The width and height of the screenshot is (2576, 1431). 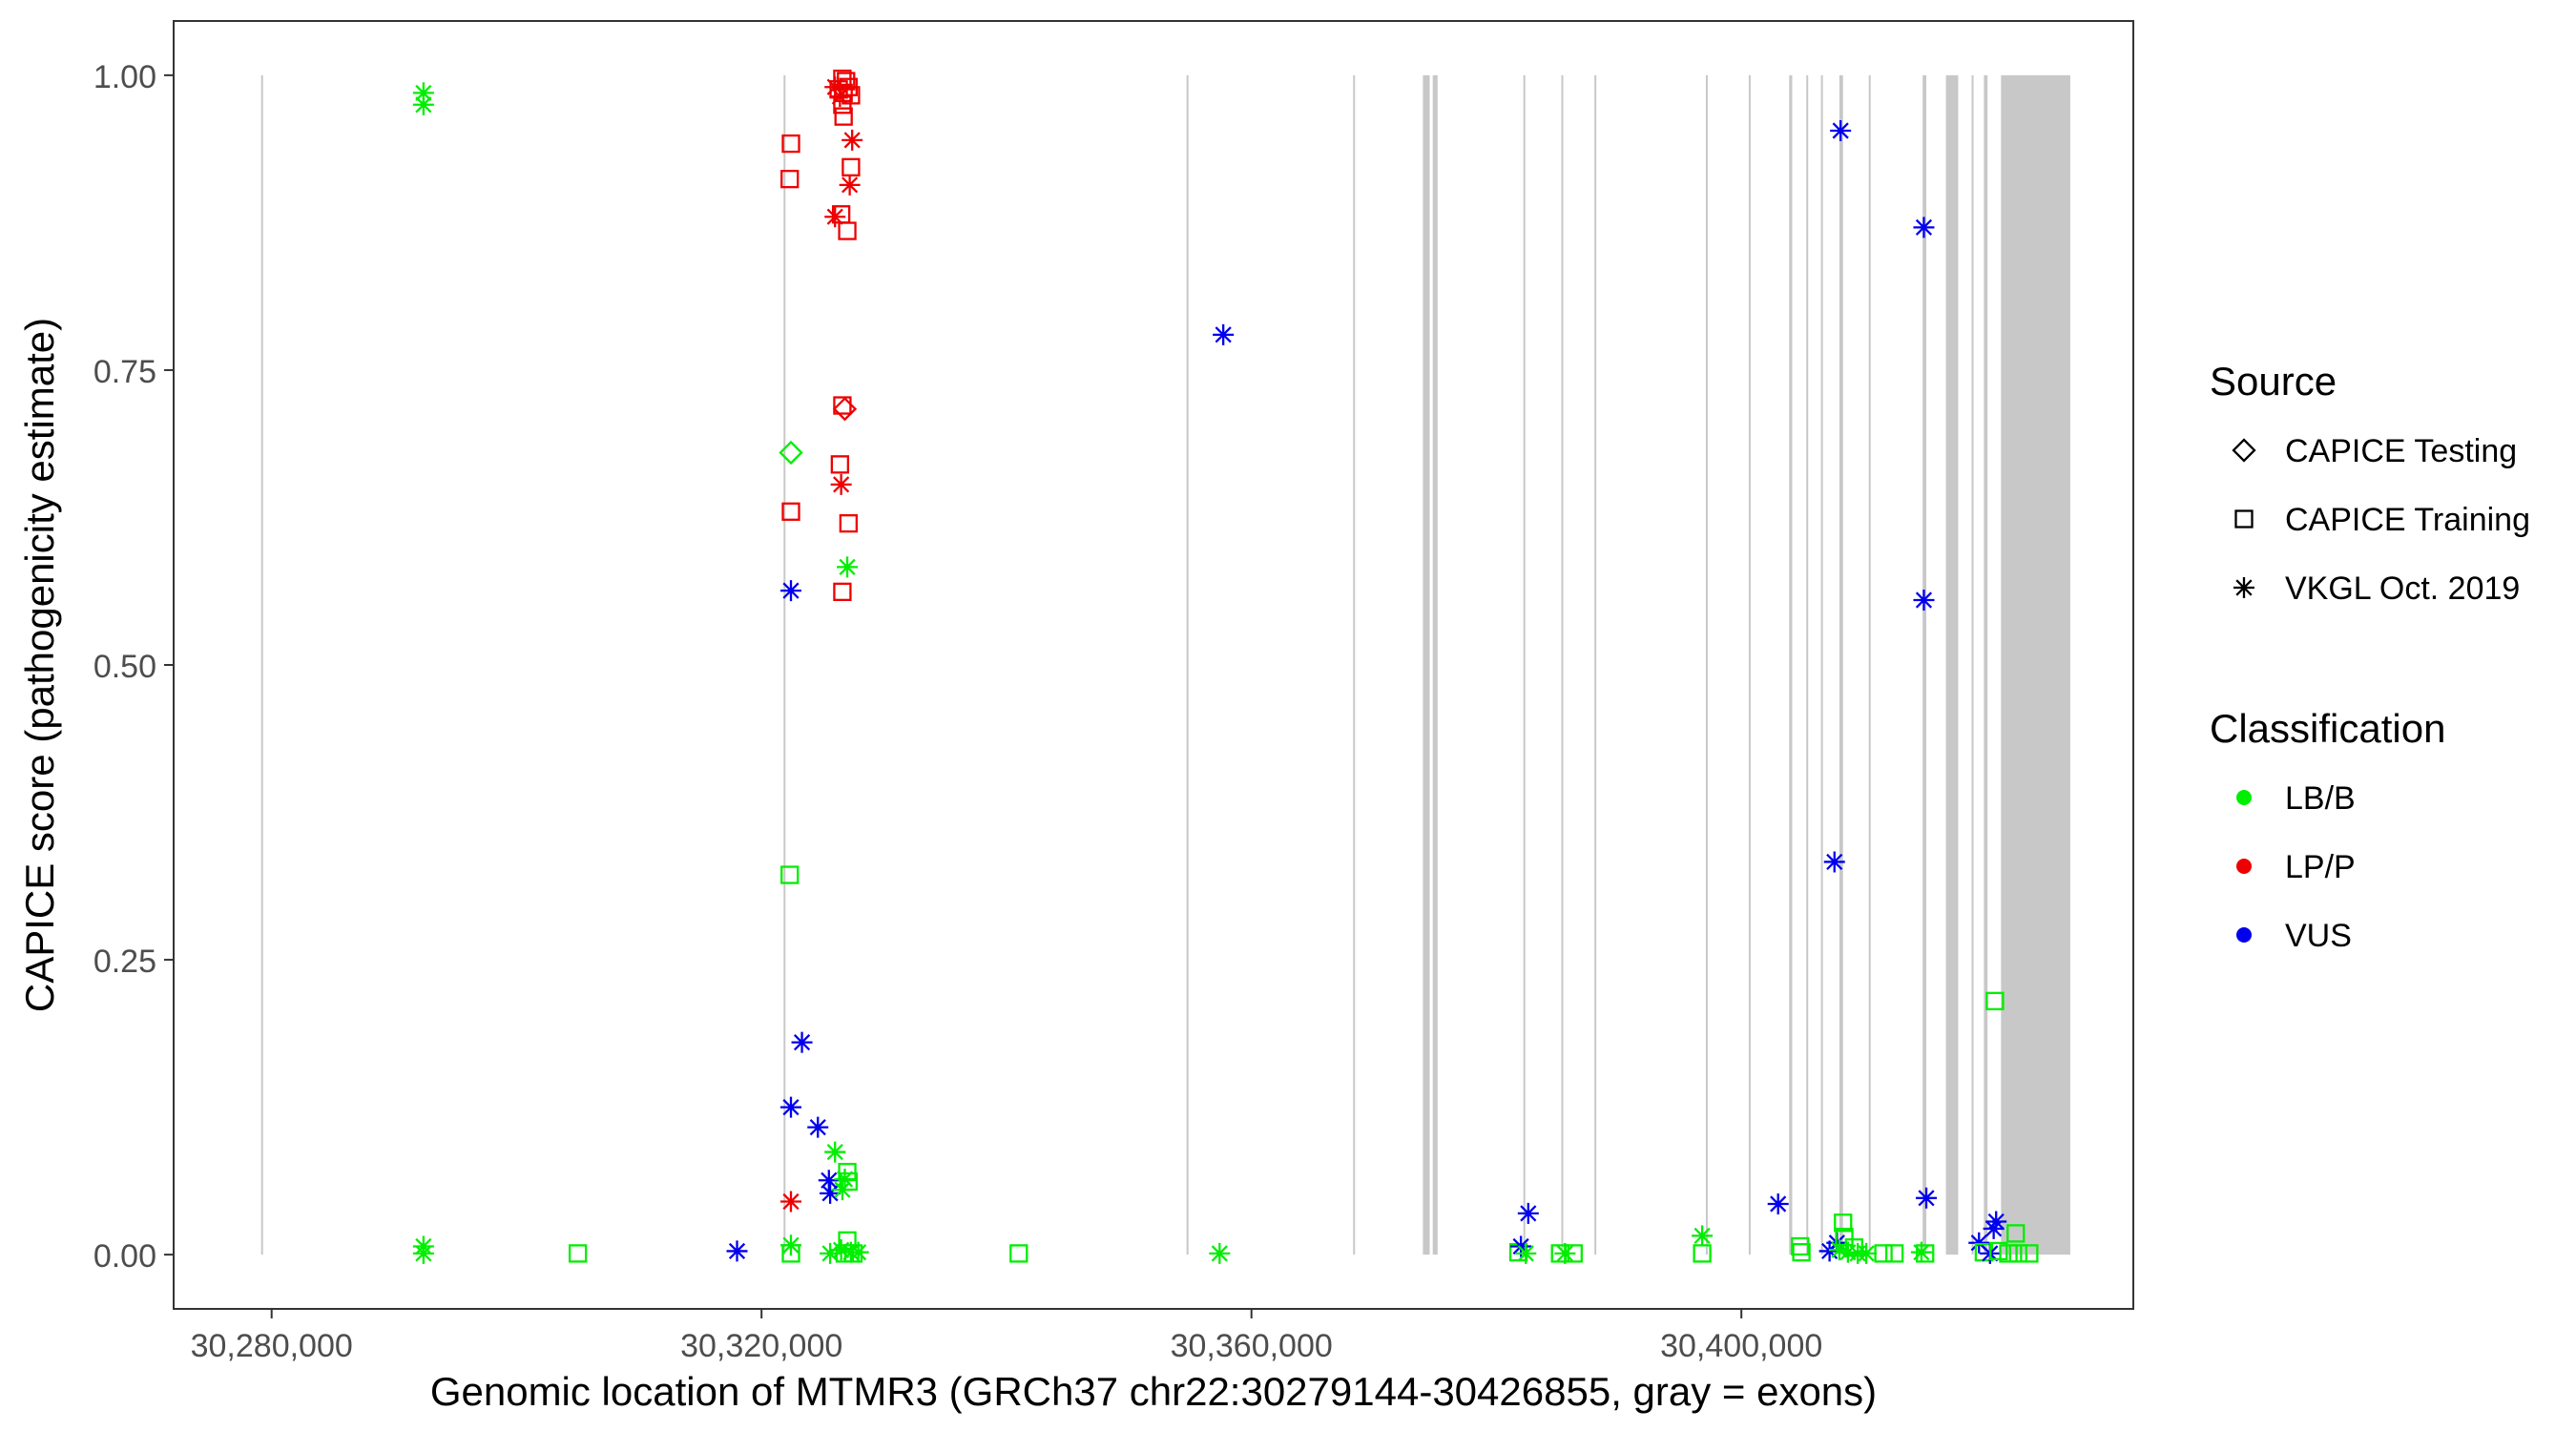 I want to click on x-tick-label: 30,320,000, so click(x=761, y=1346).